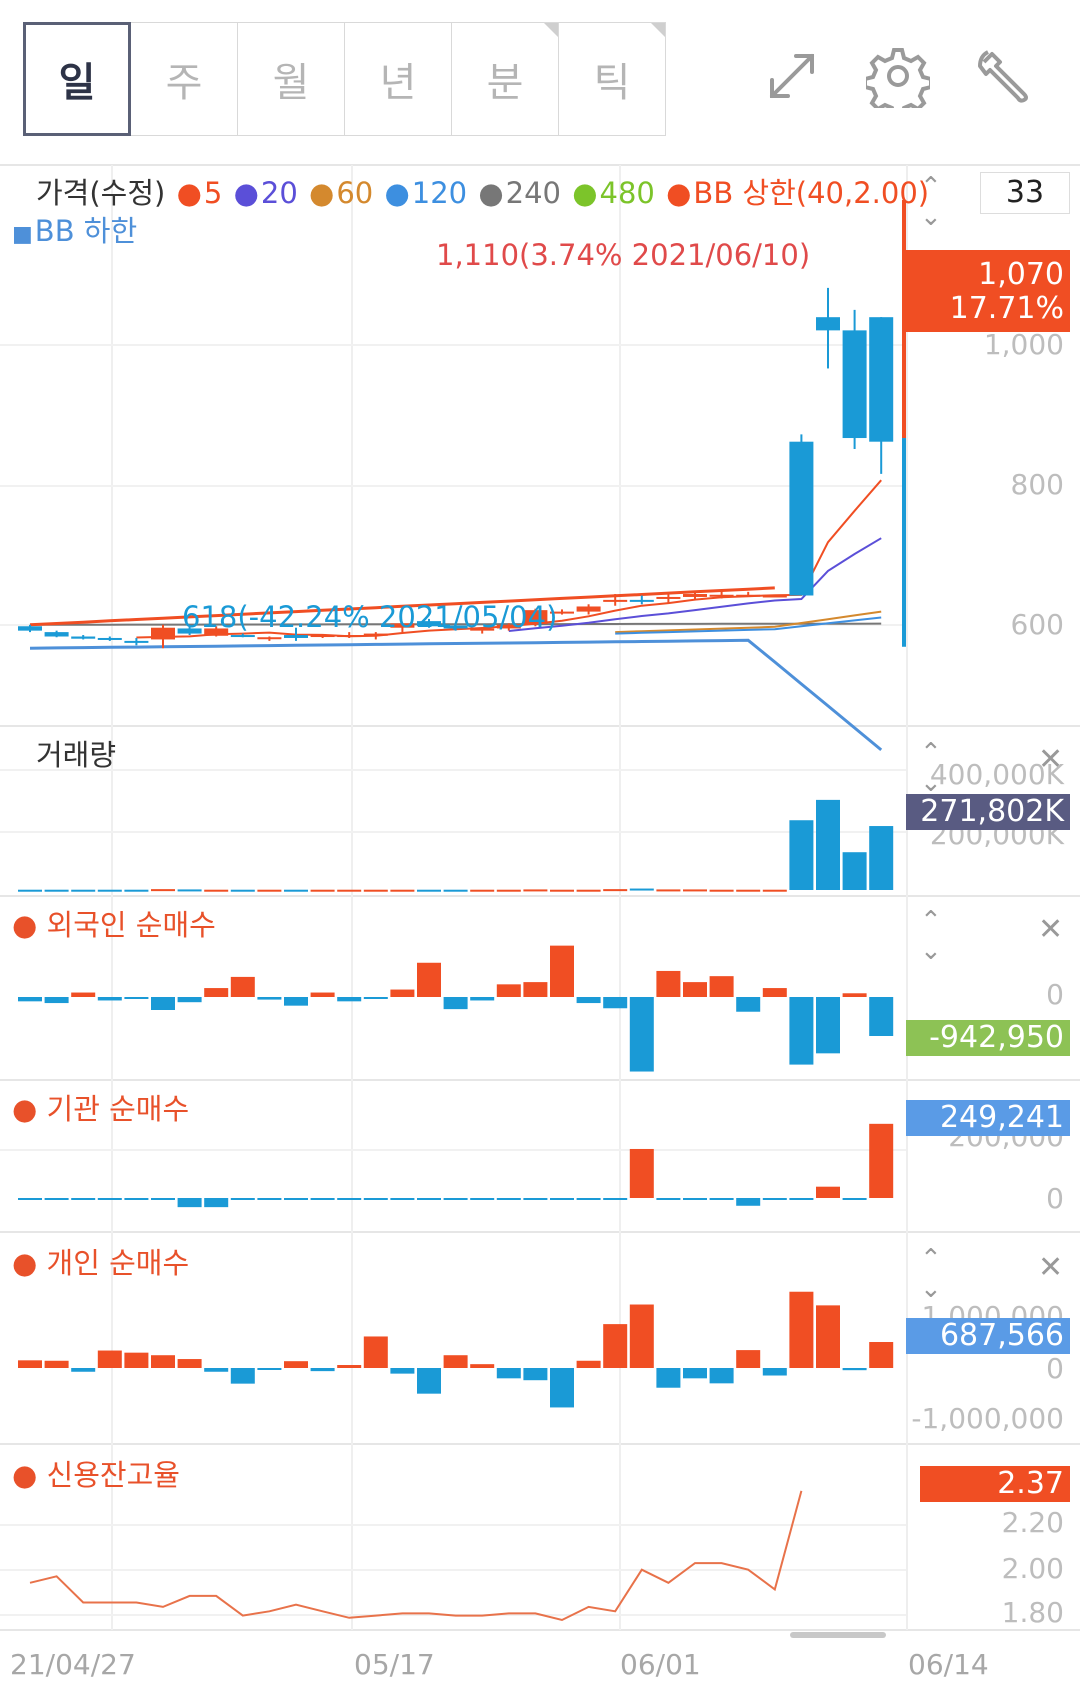 Image resolution: width=1080 pixels, height=1690 pixels. What do you see at coordinates (695, 584) in the screenshot?
I see `ma20-line` at bounding box center [695, 584].